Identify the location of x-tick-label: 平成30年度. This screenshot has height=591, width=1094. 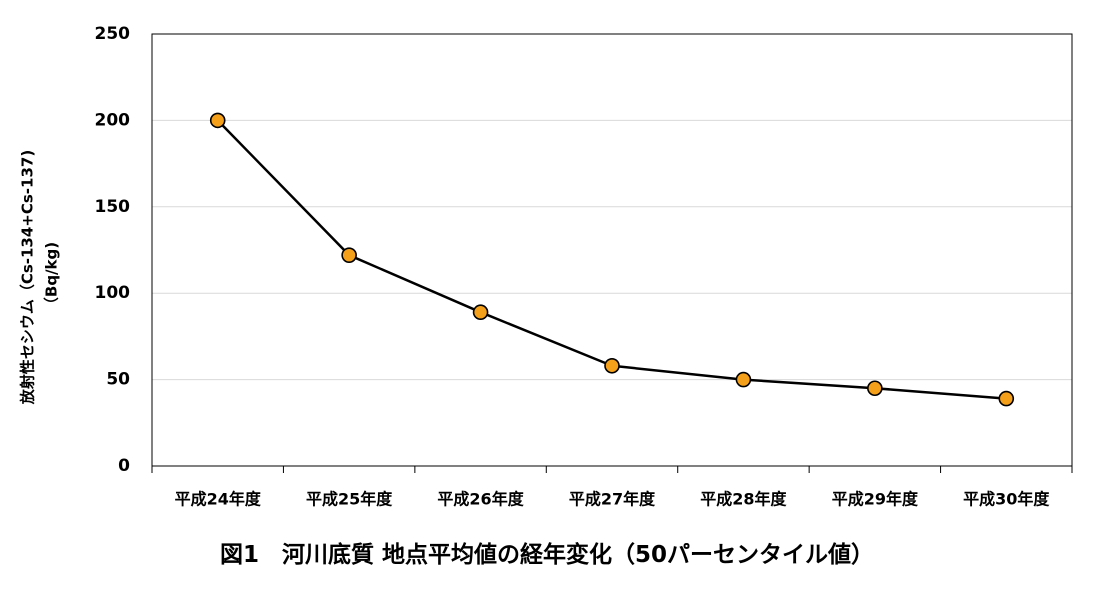
(1006, 499).